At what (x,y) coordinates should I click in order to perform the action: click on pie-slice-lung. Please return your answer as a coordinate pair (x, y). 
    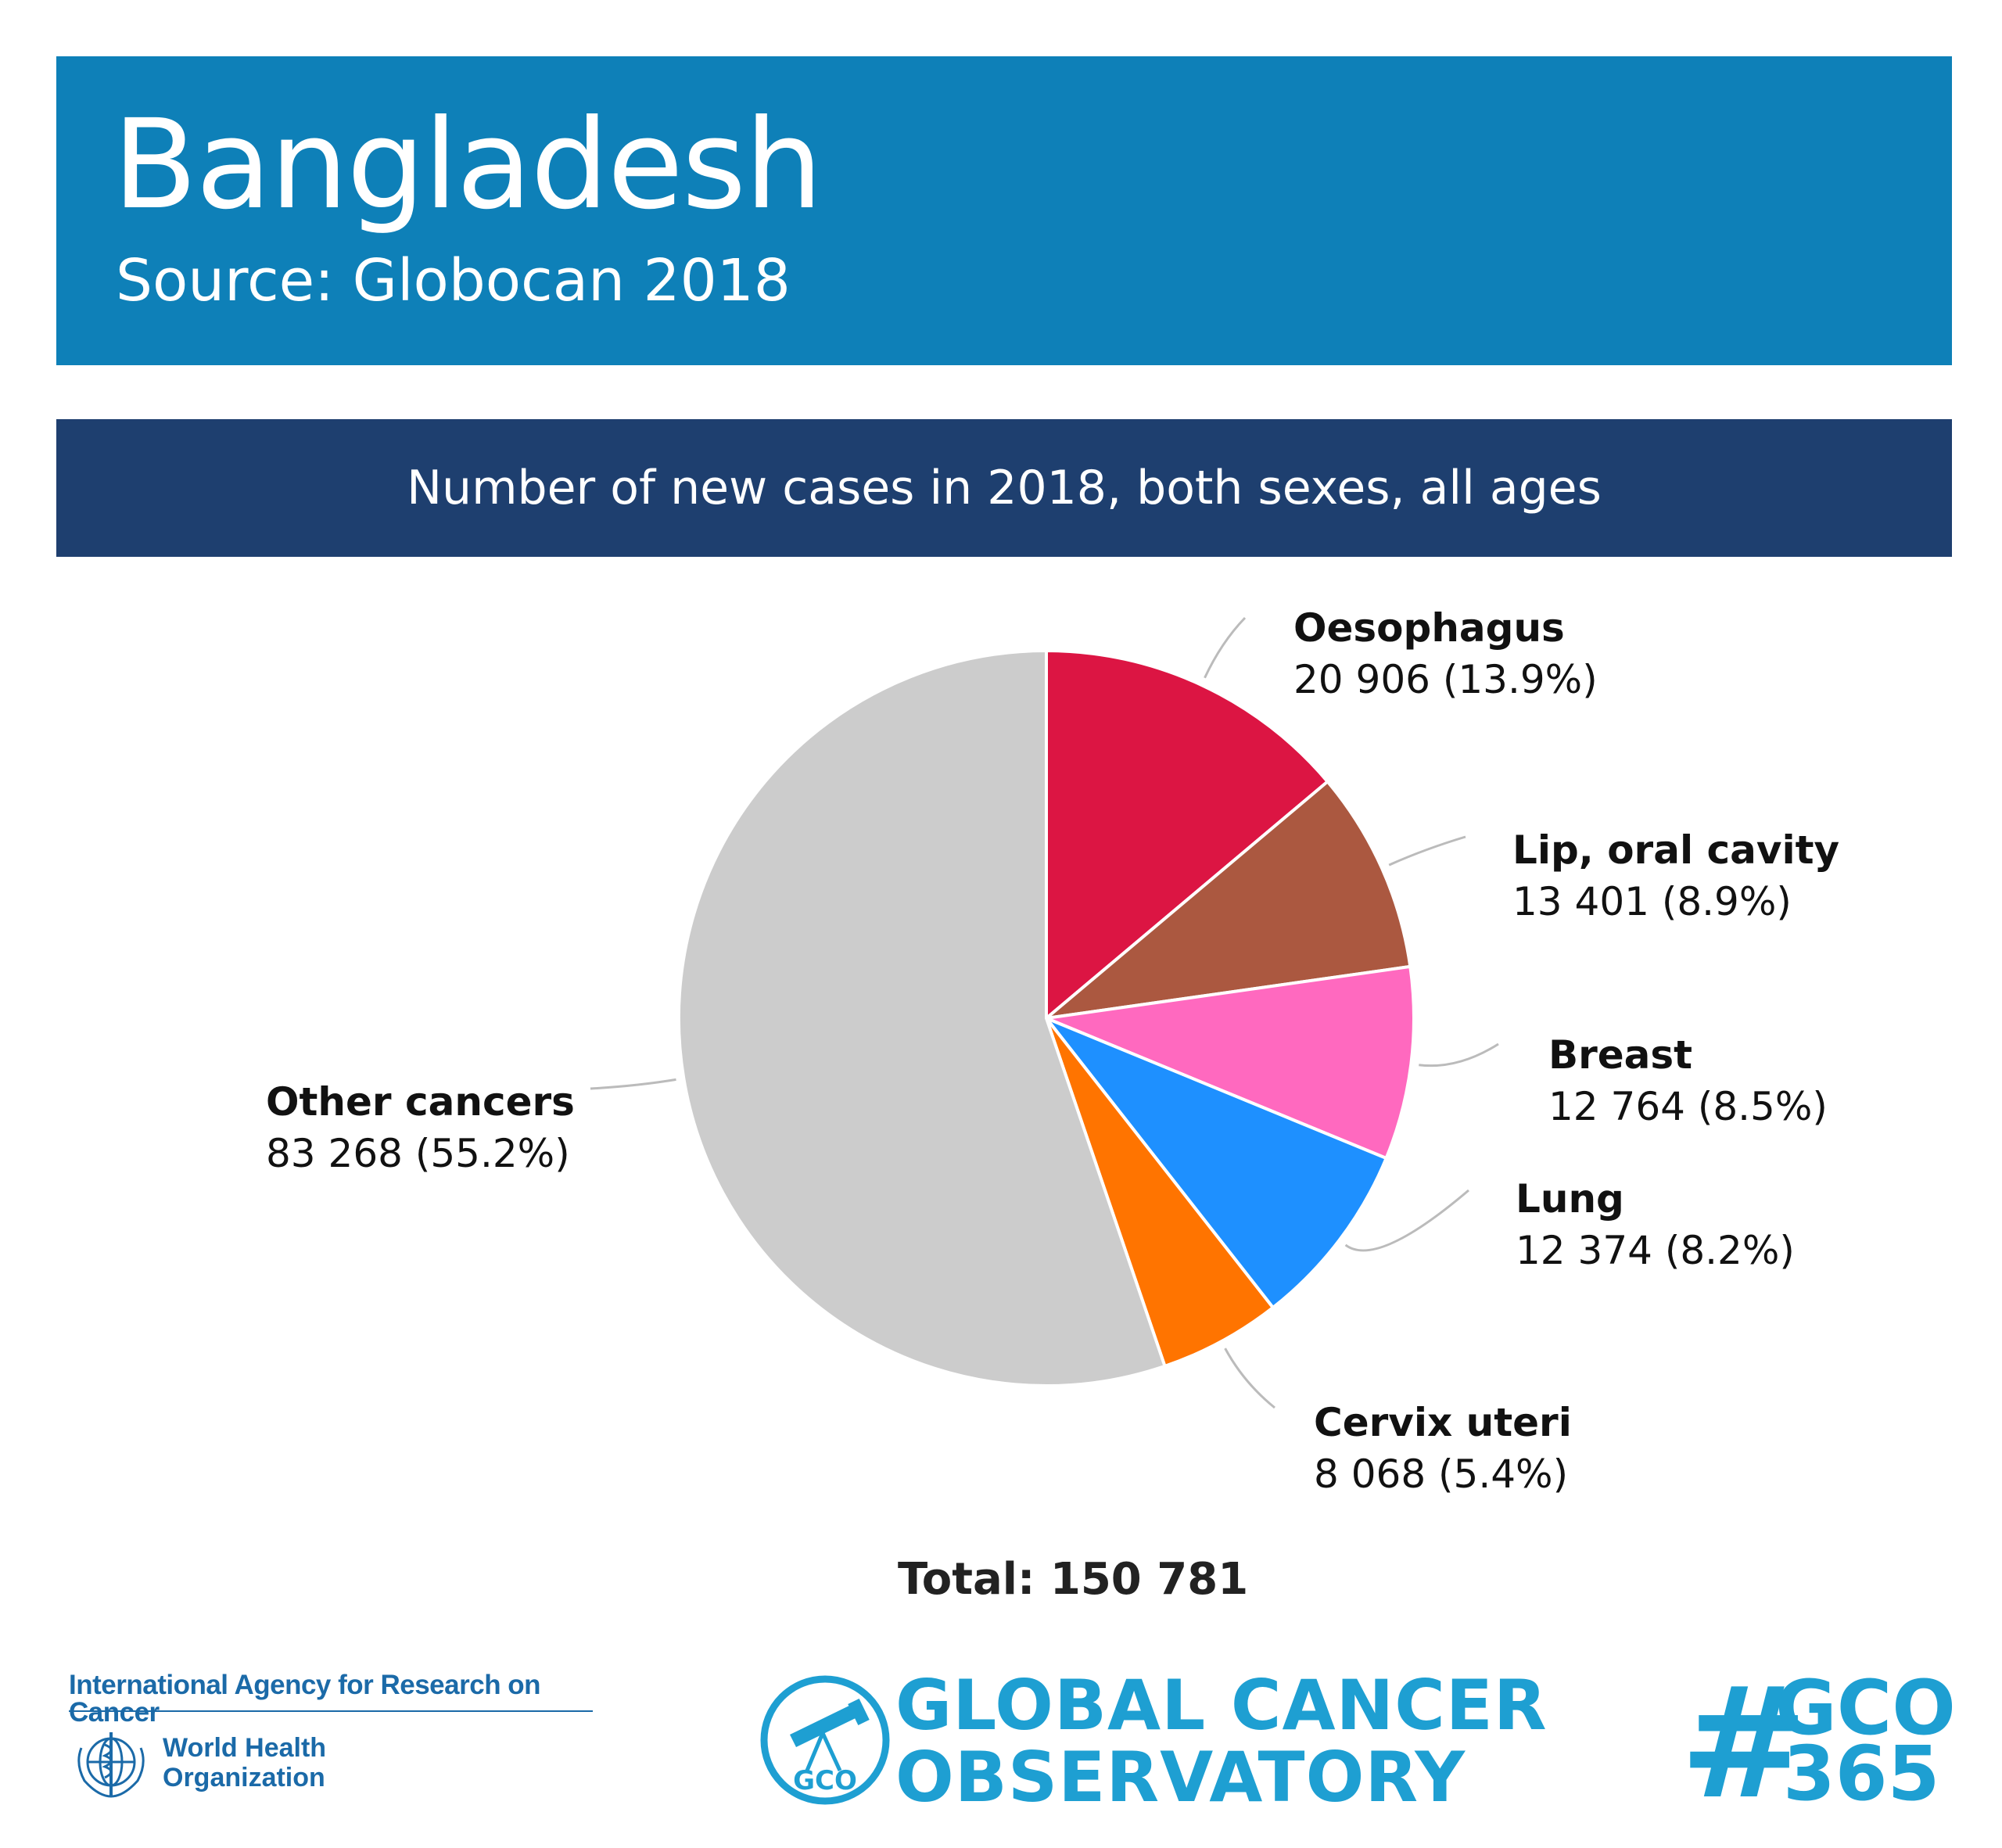
    Looking at the image, I should click on (1215, 1162).